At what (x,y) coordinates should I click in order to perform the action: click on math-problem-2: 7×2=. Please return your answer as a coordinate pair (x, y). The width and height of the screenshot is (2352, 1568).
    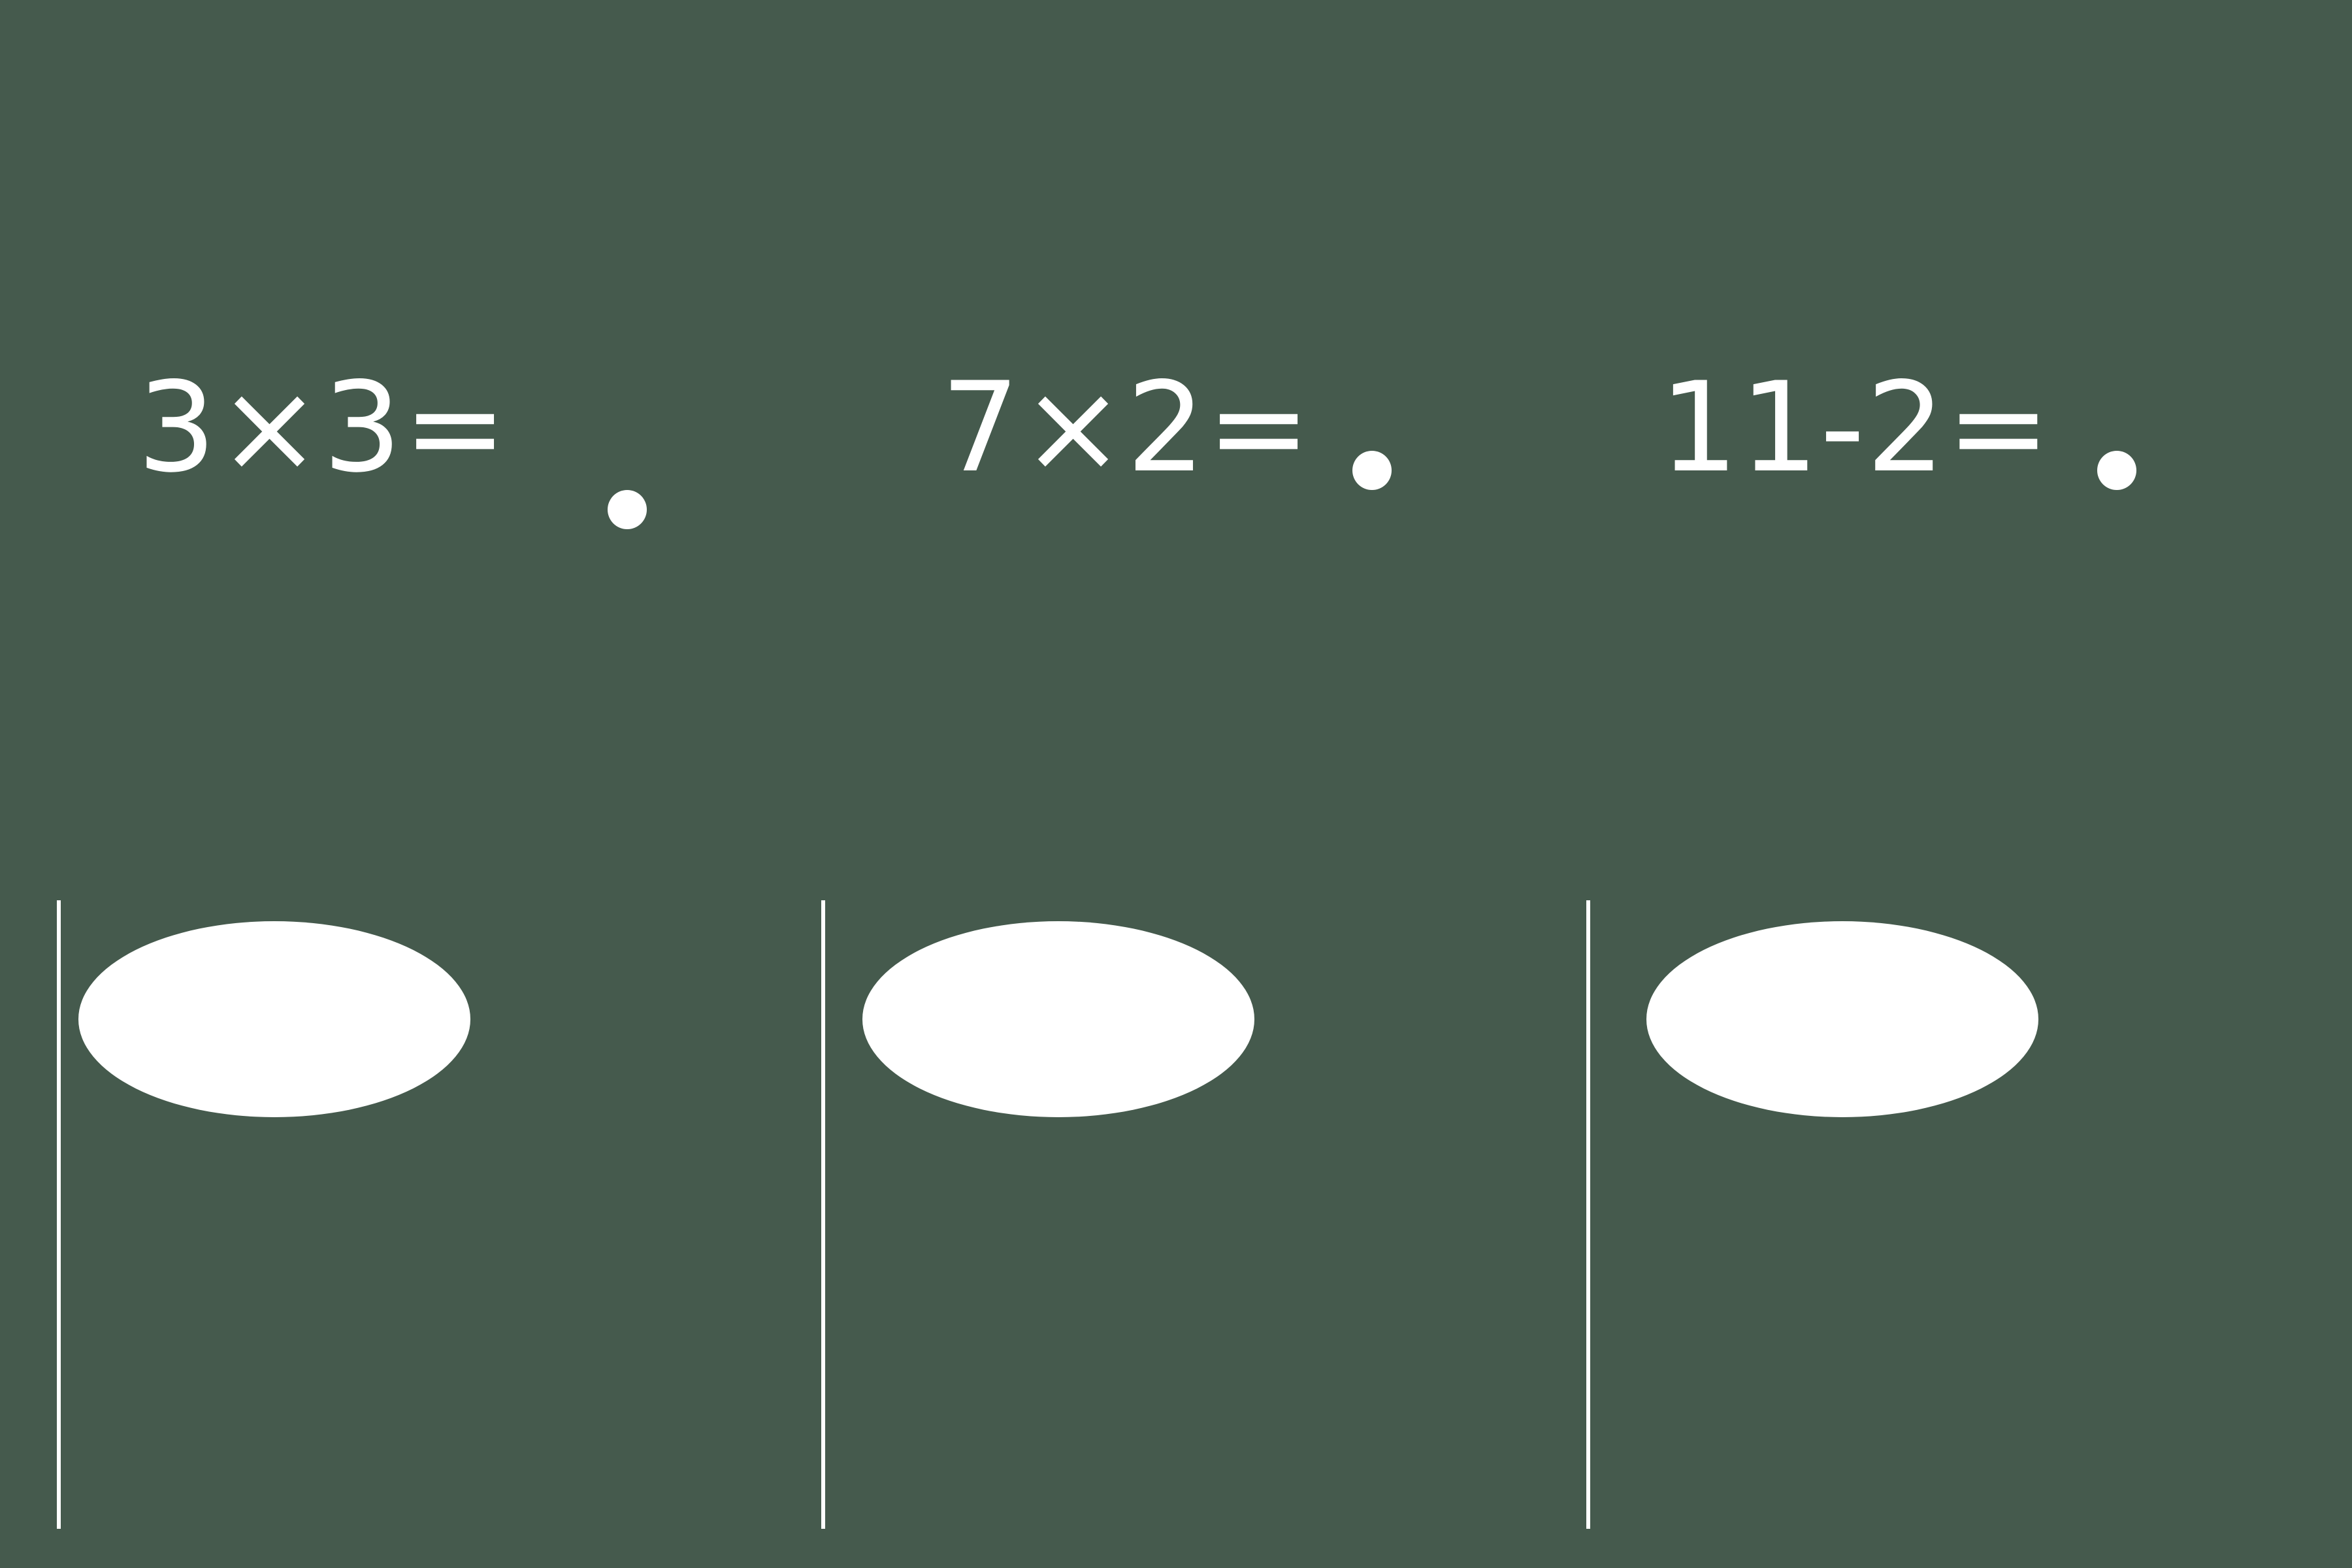
    Looking at the image, I should click on (1127, 427).